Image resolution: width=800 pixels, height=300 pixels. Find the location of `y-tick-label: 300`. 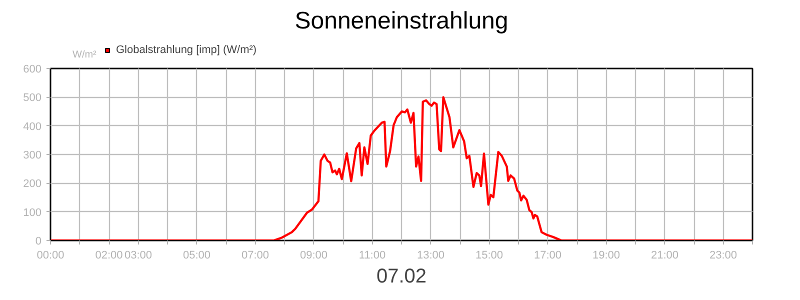

y-tick-label: 300 is located at coordinates (32, 156).